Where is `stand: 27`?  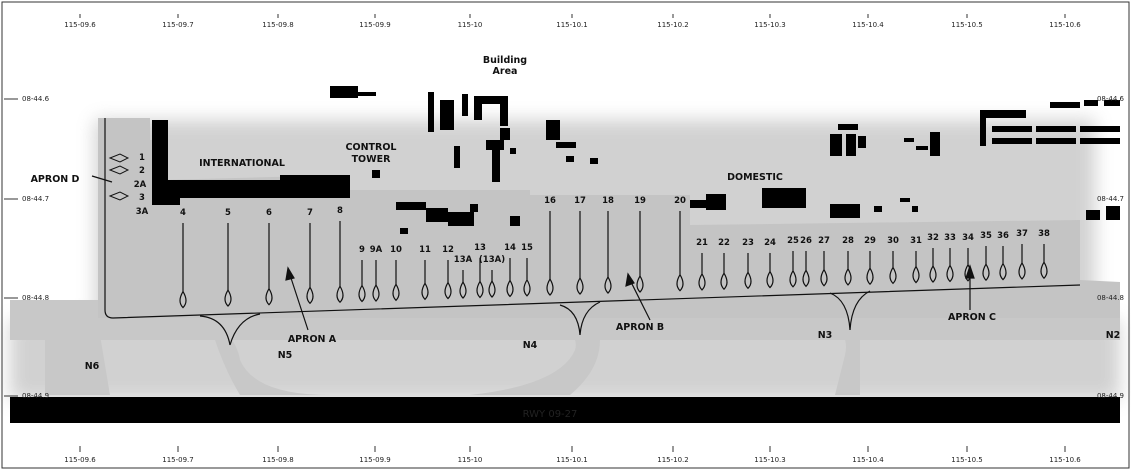
stand: 27 is located at coordinates (824, 261).